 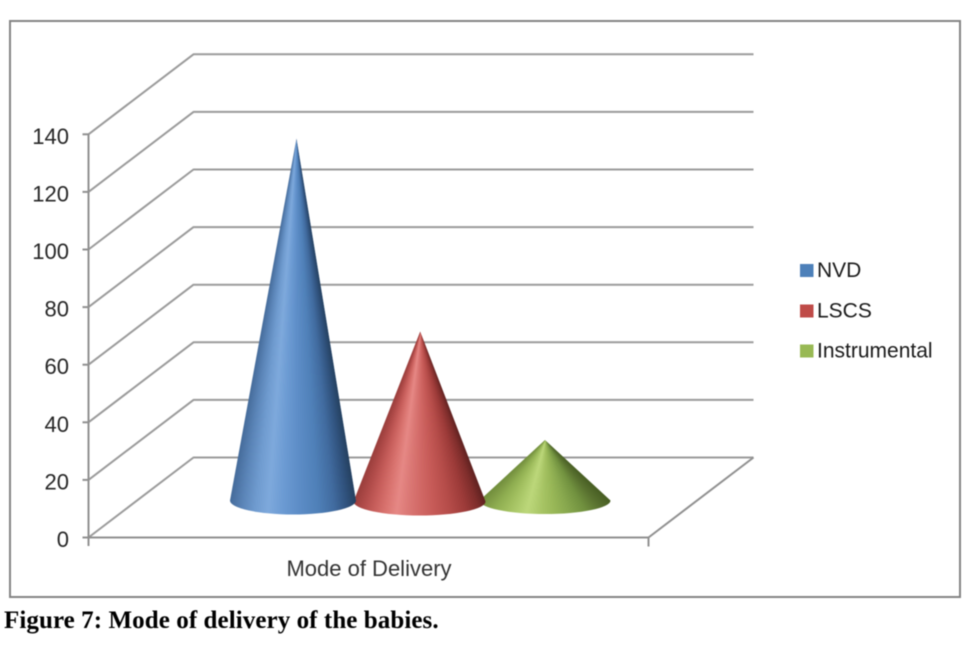 What do you see at coordinates (50, 193) in the screenshot?
I see `svg-text: 120` at bounding box center [50, 193].